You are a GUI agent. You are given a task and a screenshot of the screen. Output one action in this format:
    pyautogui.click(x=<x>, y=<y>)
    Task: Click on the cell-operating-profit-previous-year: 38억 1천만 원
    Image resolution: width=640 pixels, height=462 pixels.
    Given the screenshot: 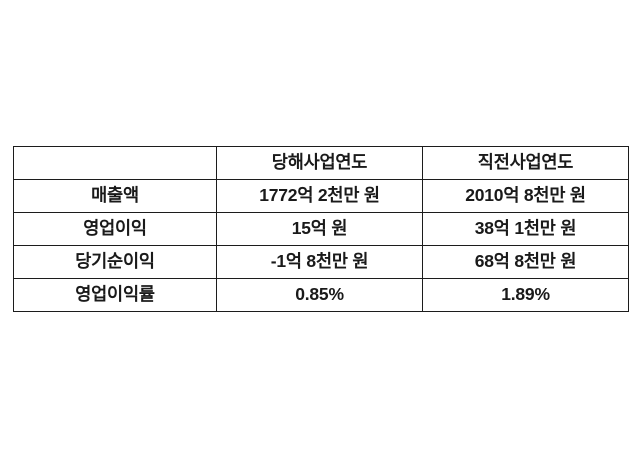 What is the action you would take?
    pyautogui.click(x=525, y=229)
    